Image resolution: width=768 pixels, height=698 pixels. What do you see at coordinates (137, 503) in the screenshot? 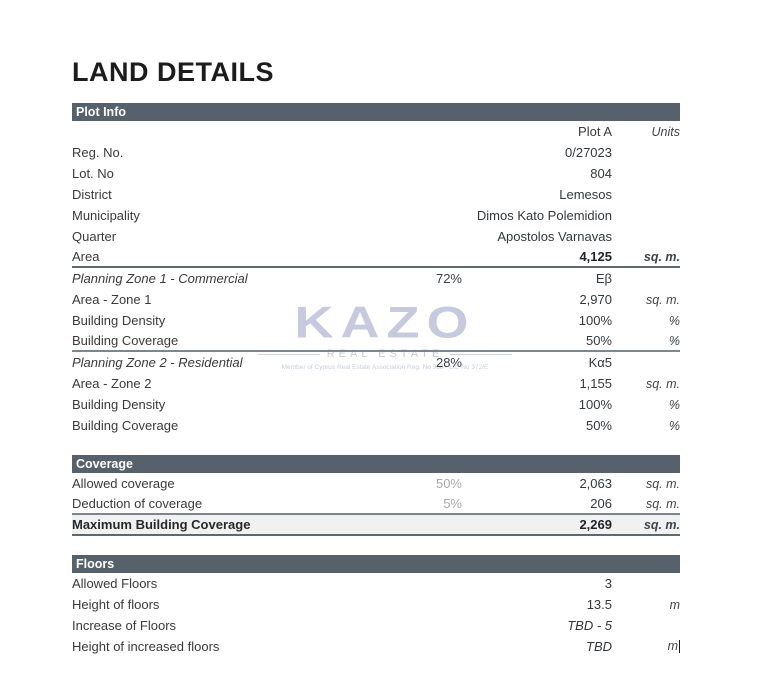
I see `row-label: Deduction of coverage` at bounding box center [137, 503].